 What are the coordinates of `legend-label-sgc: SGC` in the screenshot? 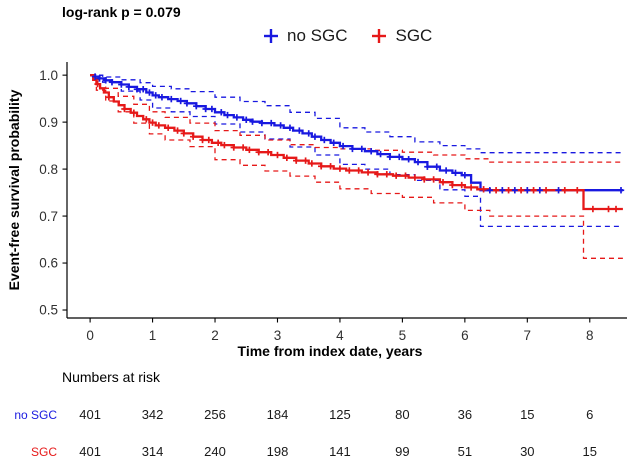 It's located at (414, 35).